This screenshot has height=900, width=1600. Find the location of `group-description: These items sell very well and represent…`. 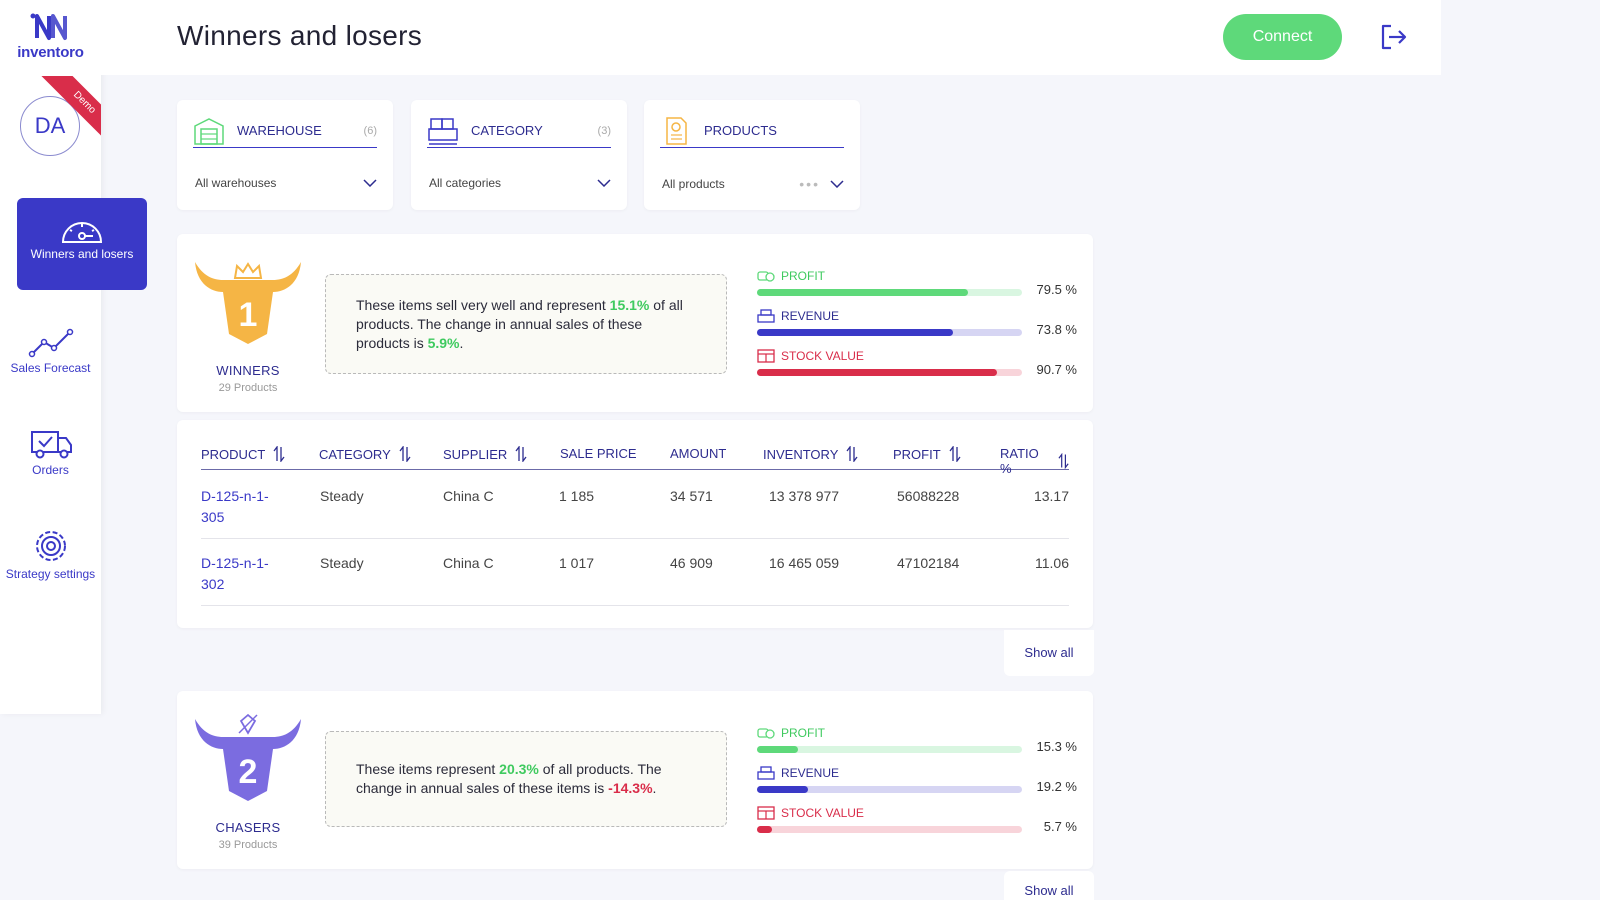

group-description: These items sell very well and represent… is located at coordinates (526, 324).